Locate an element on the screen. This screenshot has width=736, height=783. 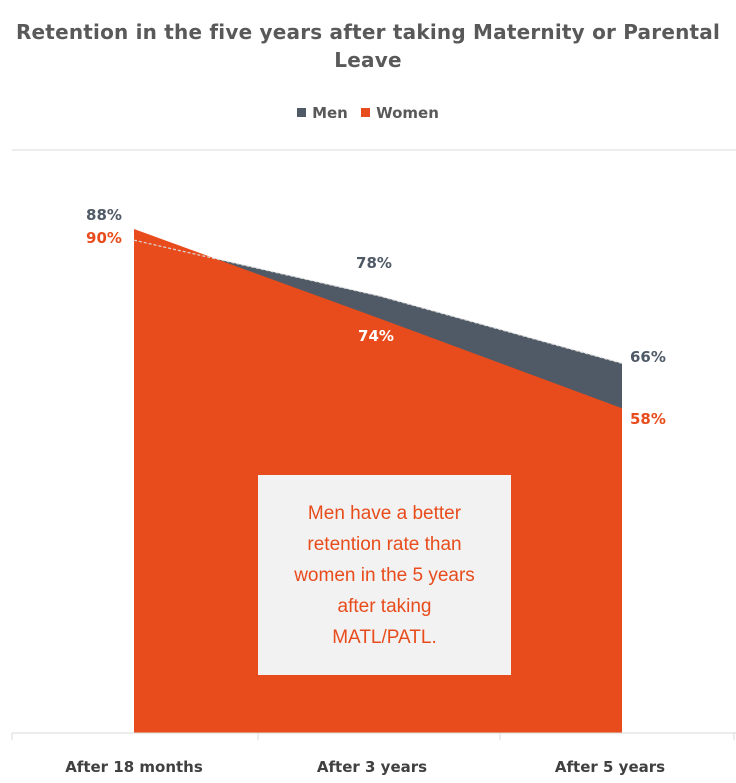
legend-item-women: Women is located at coordinates (400, 113).